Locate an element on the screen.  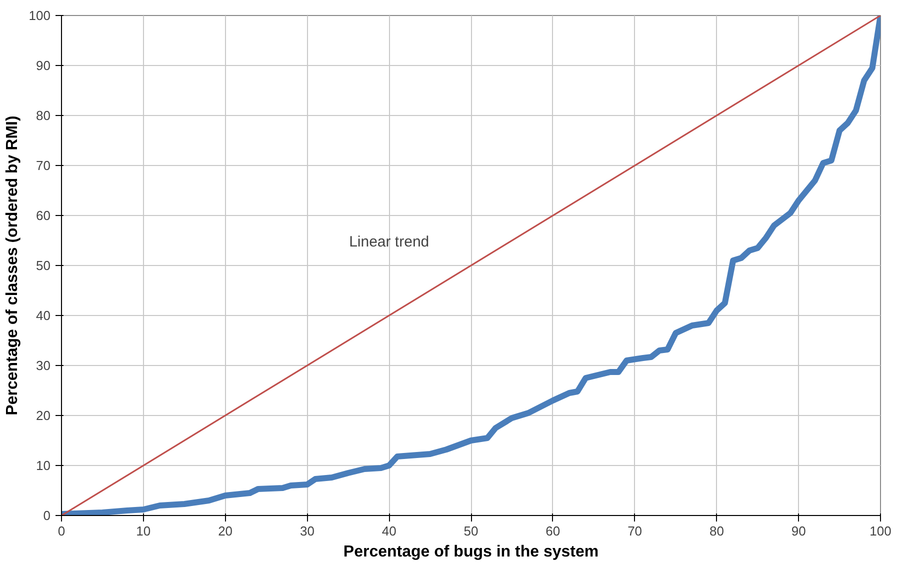
y-tick-label: 40 is located at coordinates (43, 315).